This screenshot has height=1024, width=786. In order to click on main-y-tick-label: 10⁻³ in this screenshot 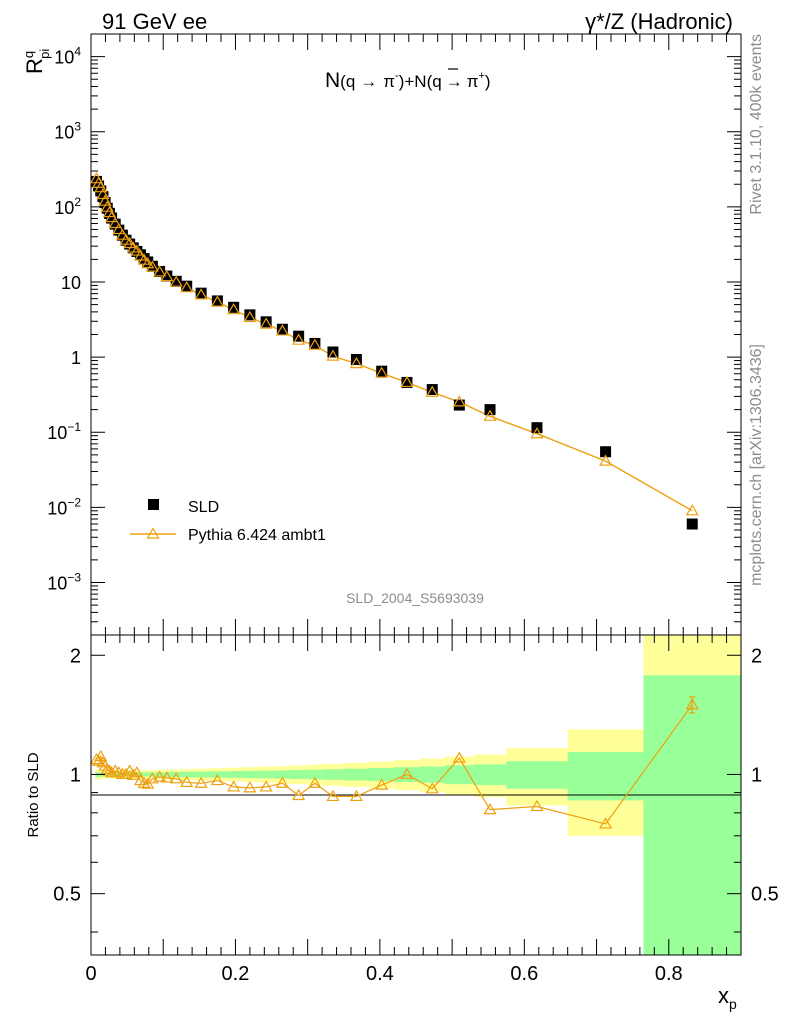, I will do `click(64, 581)`.